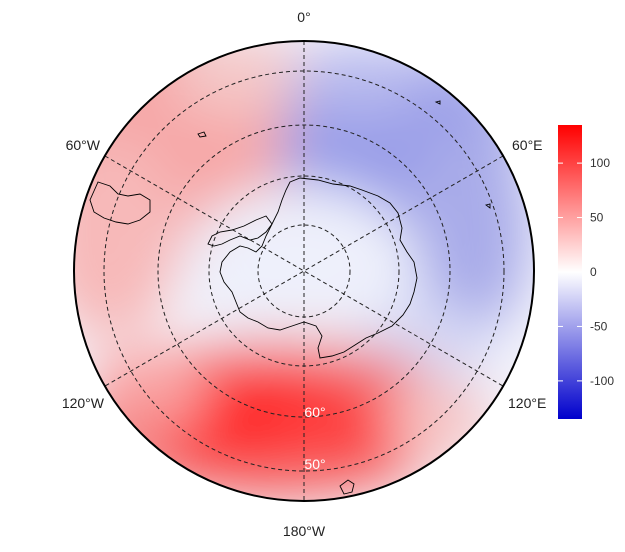  Describe the element at coordinates (527, 145) in the screenshot. I see `lon-label-upper-right: 60°E` at that location.